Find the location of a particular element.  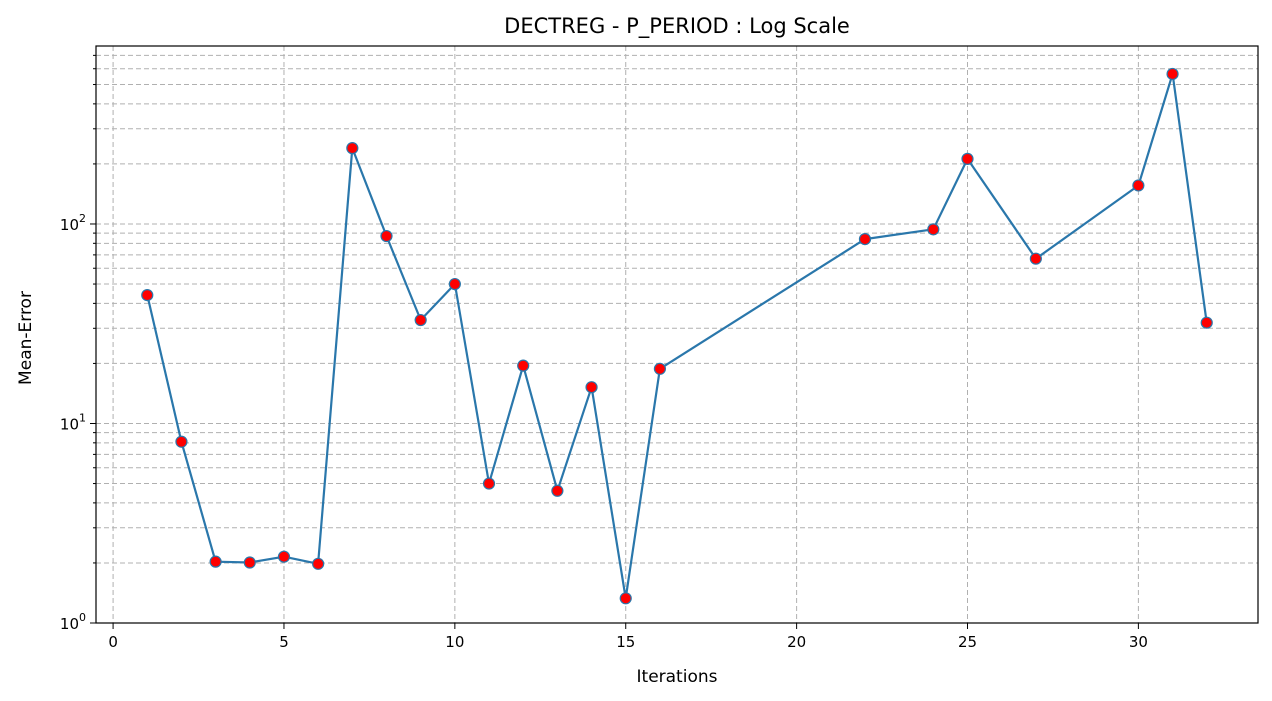

x-tick-label: 5 is located at coordinates (284, 642).